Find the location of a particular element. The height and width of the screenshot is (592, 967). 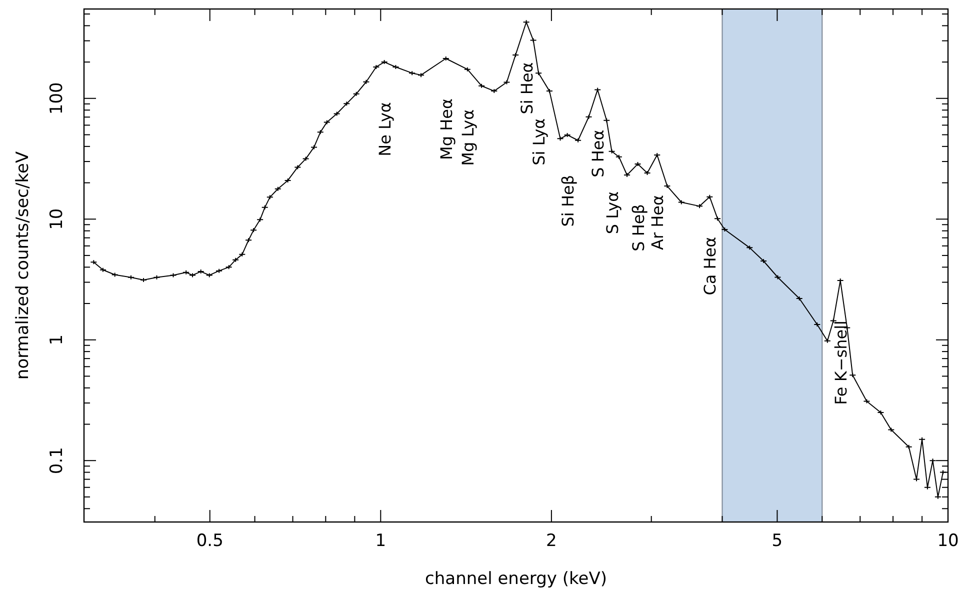

annotation: Ar Heα is located at coordinates (658, 222).